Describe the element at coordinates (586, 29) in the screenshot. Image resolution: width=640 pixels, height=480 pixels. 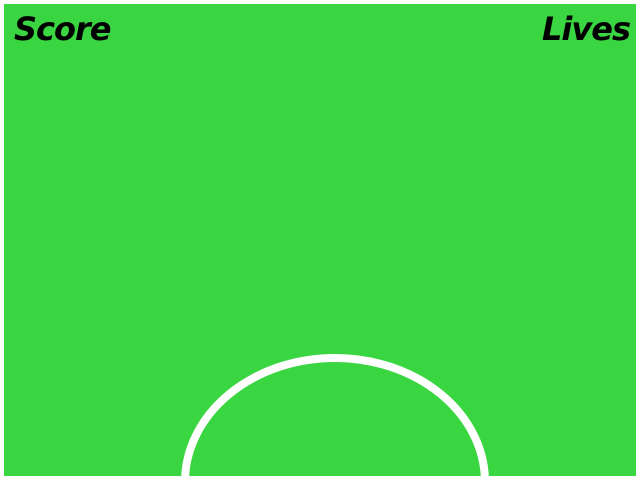
I see `lives-label: Lives` at that location.